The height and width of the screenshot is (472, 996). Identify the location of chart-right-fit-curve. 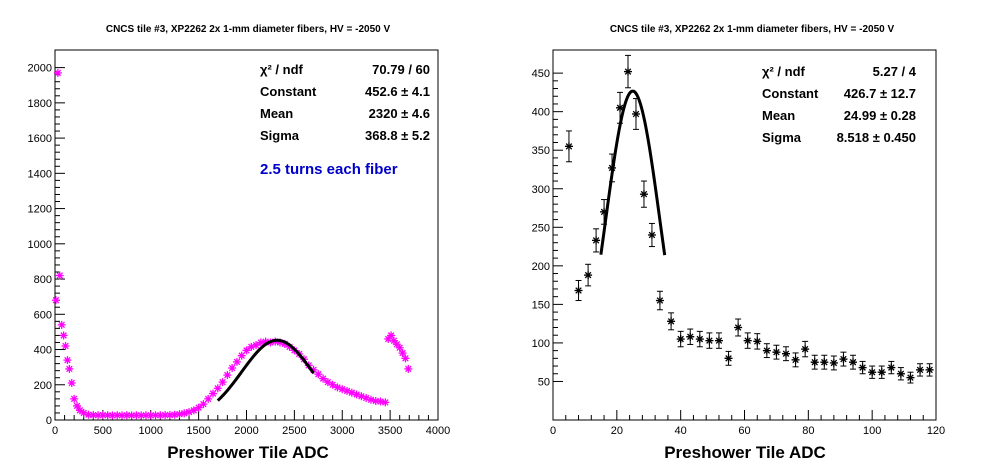
(633, 172).